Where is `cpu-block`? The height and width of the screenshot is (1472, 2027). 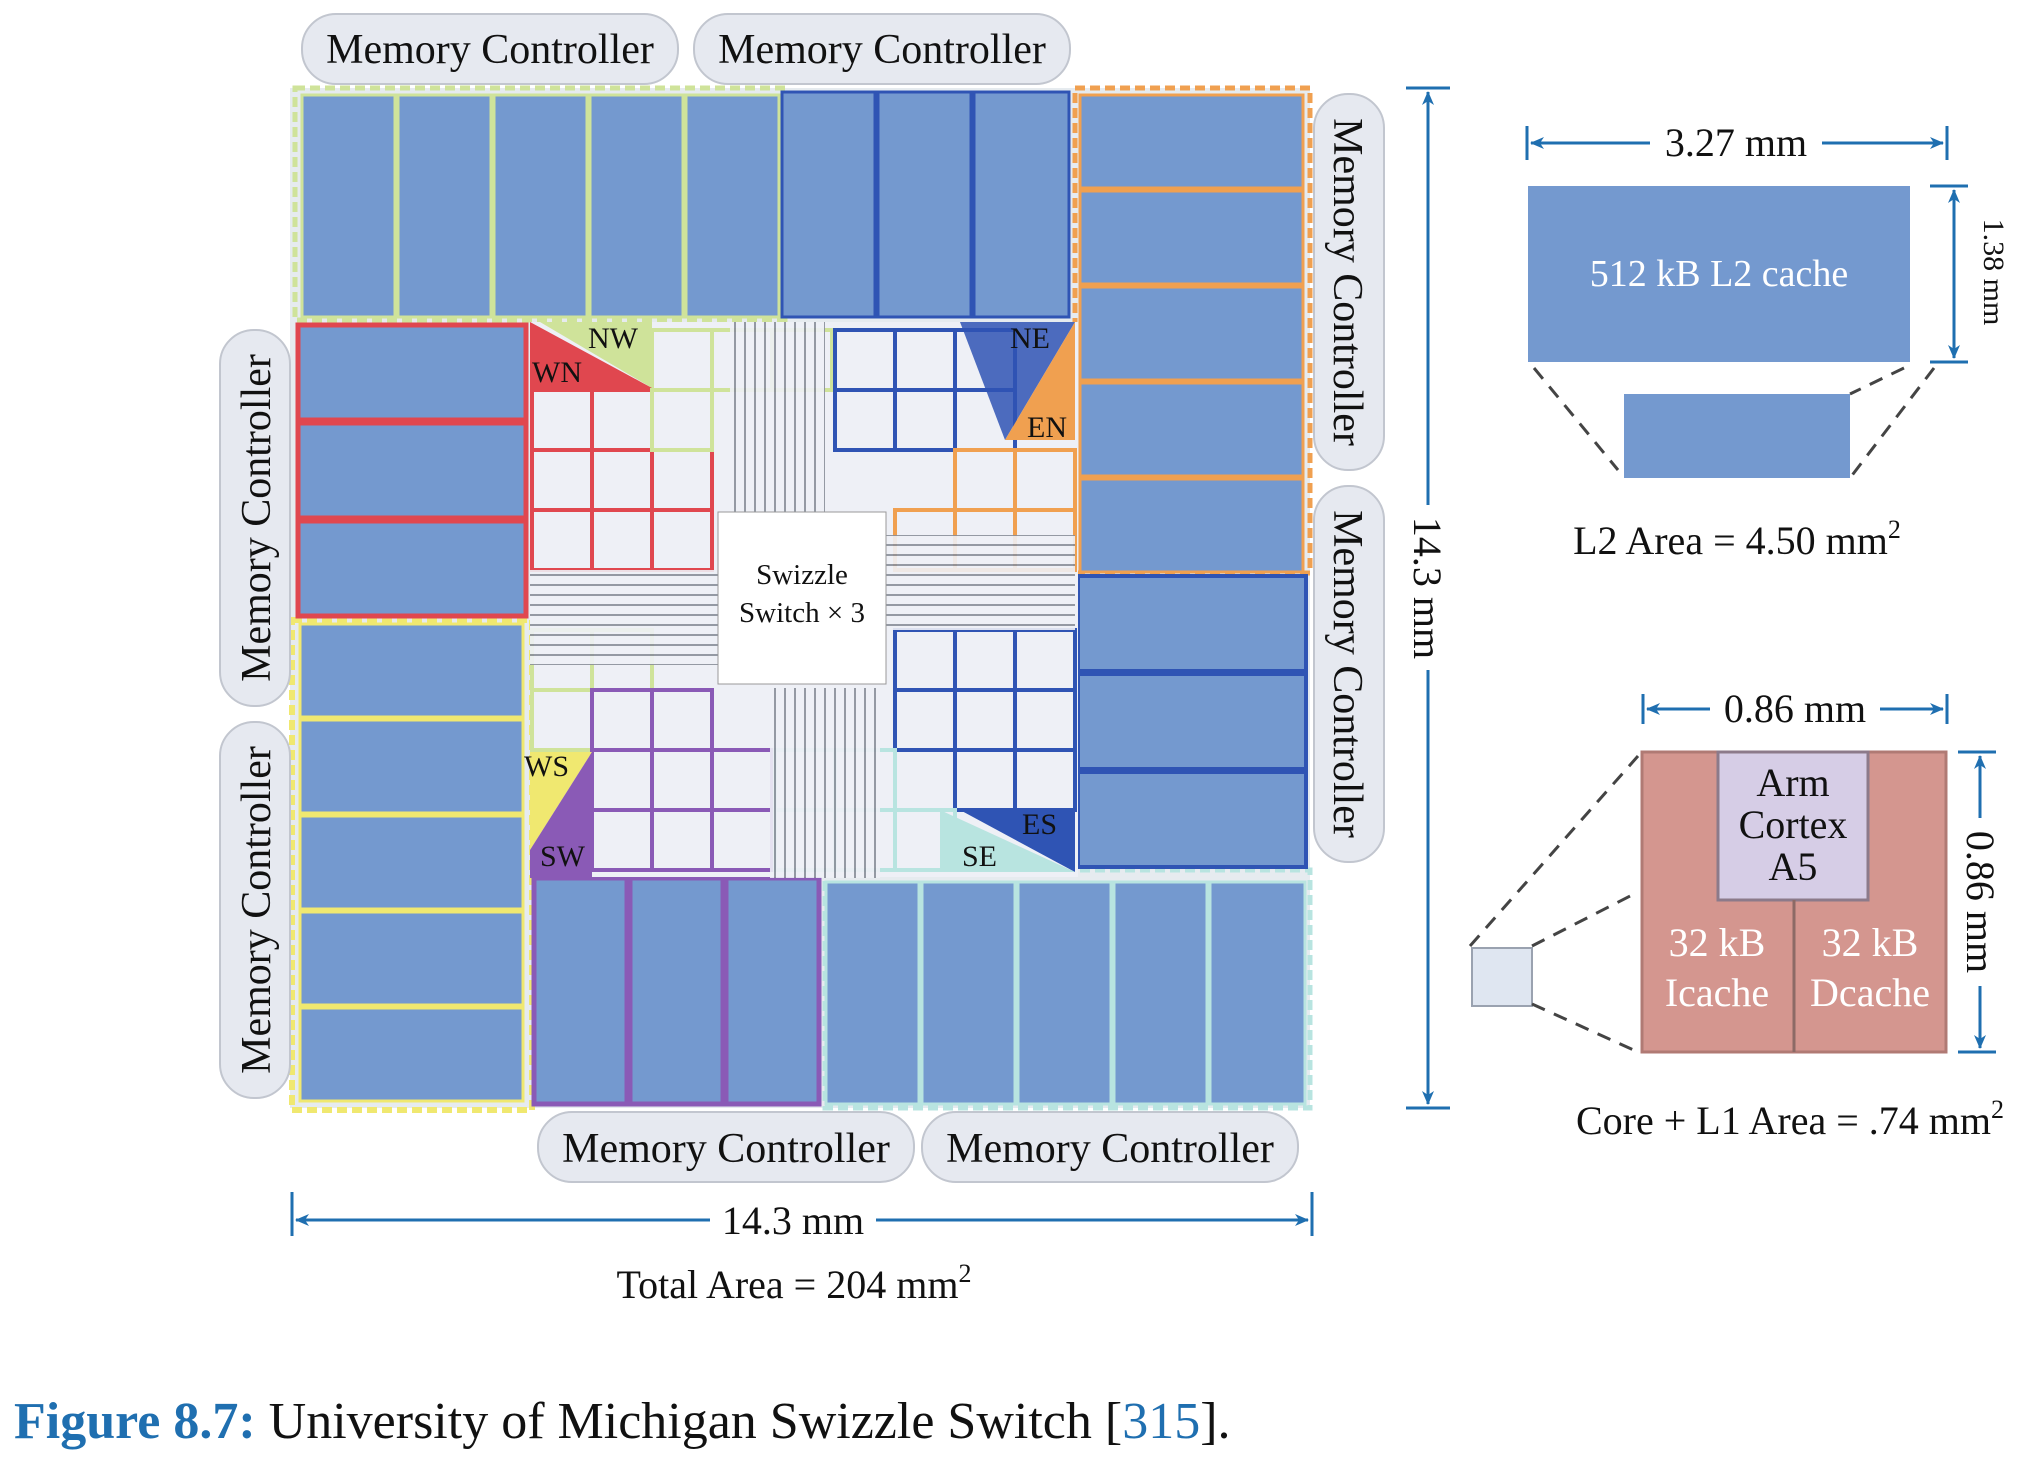
cpu-block is located at coordinates (1793, 826).